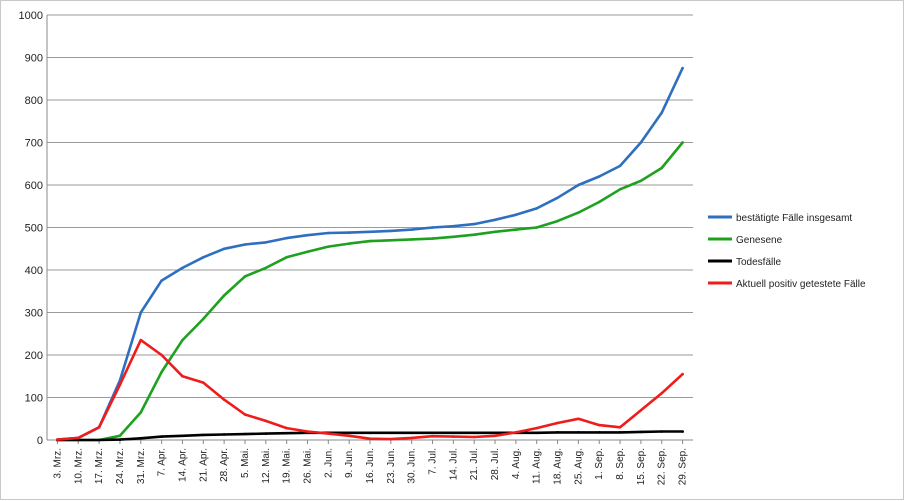  I want to click on x-tick-label: 31. Mrz., so click(141, 466).